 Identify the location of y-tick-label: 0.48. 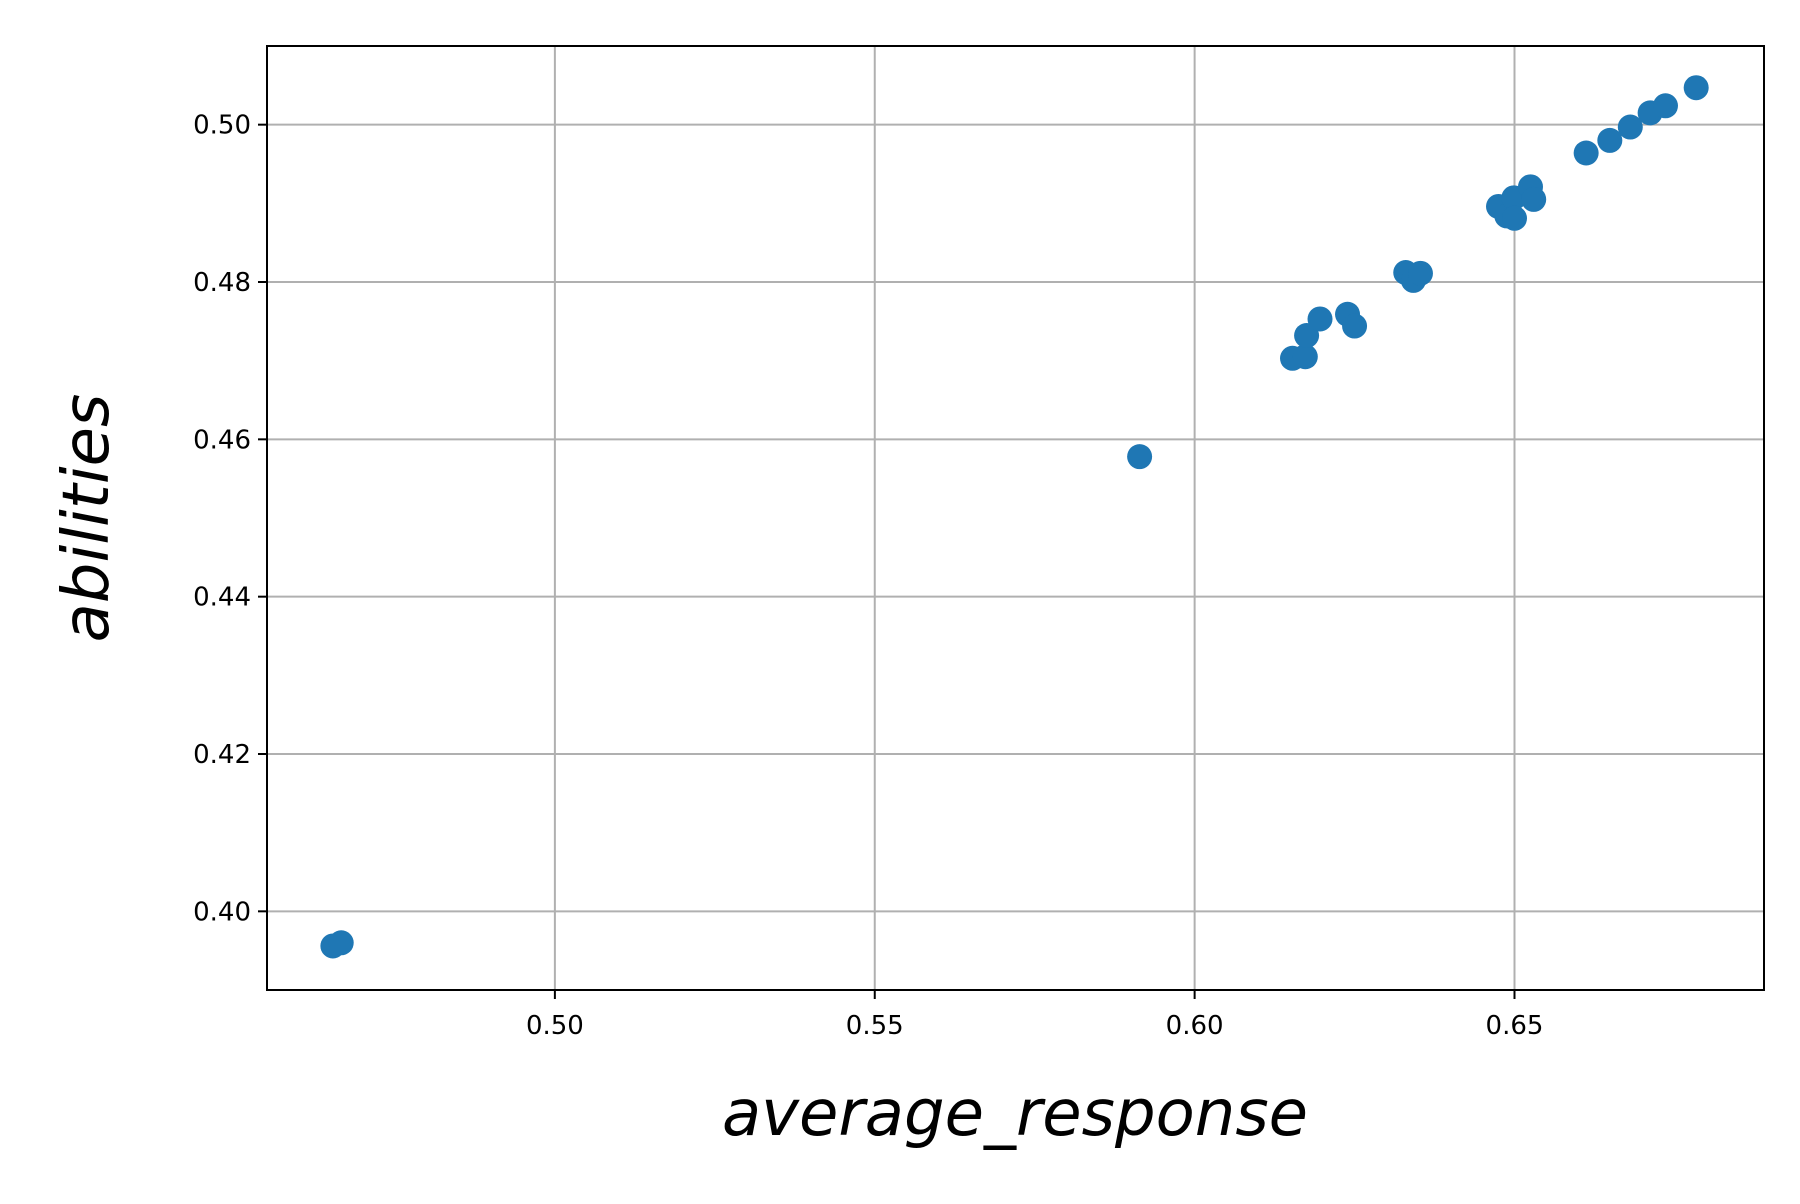
(222, 283).